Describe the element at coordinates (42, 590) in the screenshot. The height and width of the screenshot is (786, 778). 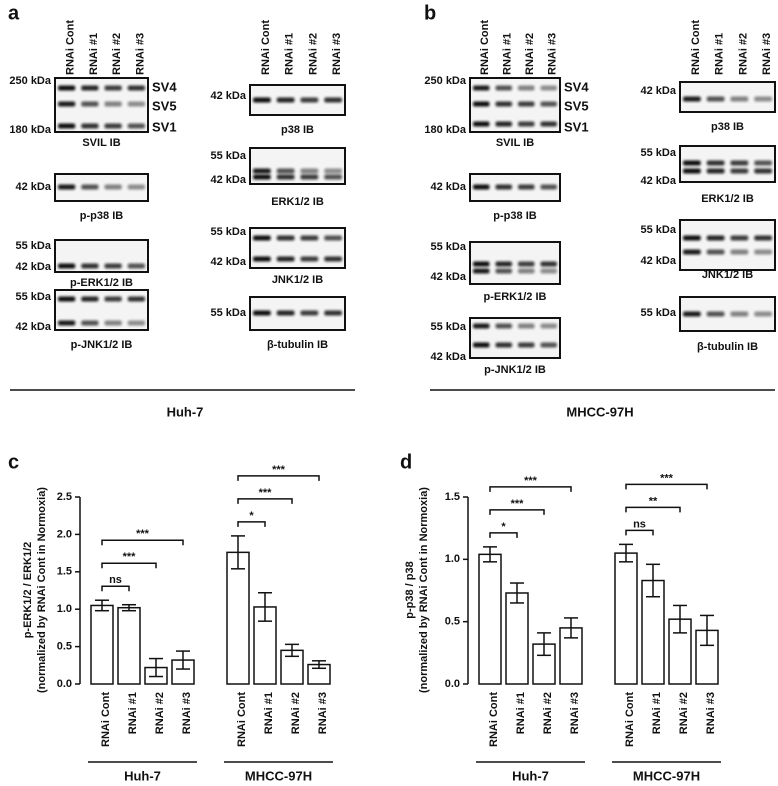
I see `y-axis-label: (normalized by RNAi Cont in Normoxia)` at that location.